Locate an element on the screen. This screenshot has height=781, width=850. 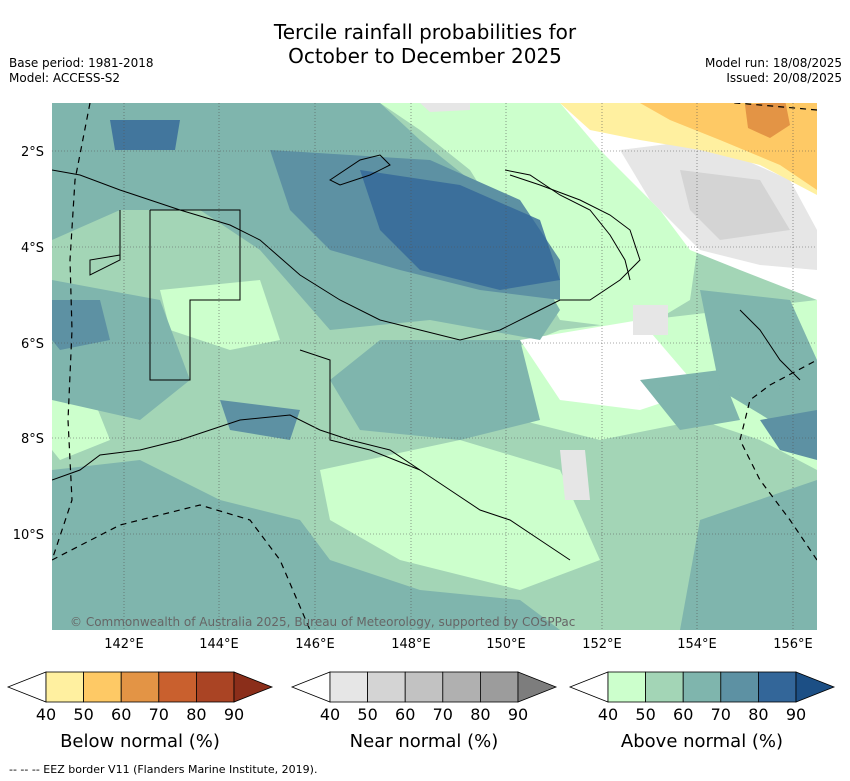
below-normal-tick: 70 is located at coordinates (159, 714).